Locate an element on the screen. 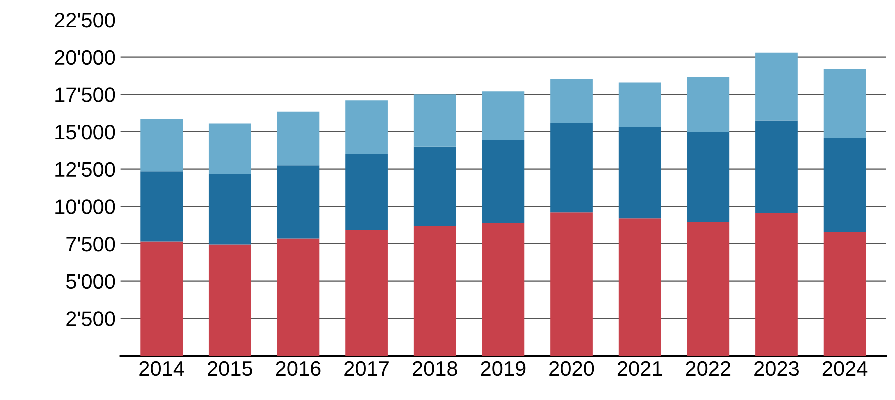 Image resolution: width=895 pixels, height=400 pixels. y-tick-label: 20'000 is located at coordinates (85, 58).